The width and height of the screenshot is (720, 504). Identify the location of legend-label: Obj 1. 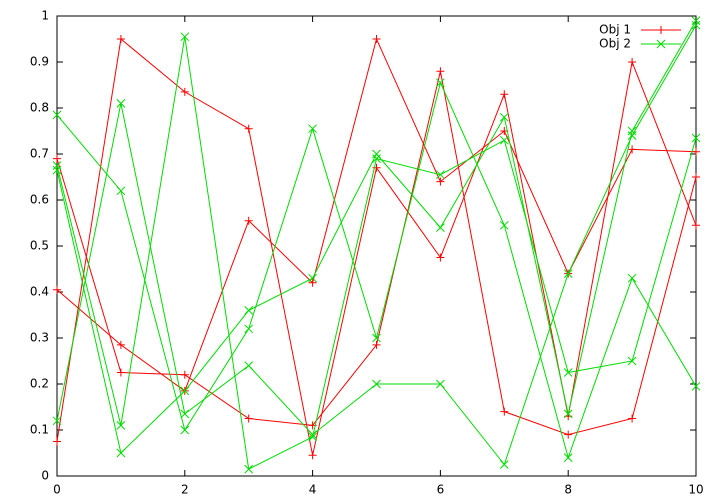
(615, 30).